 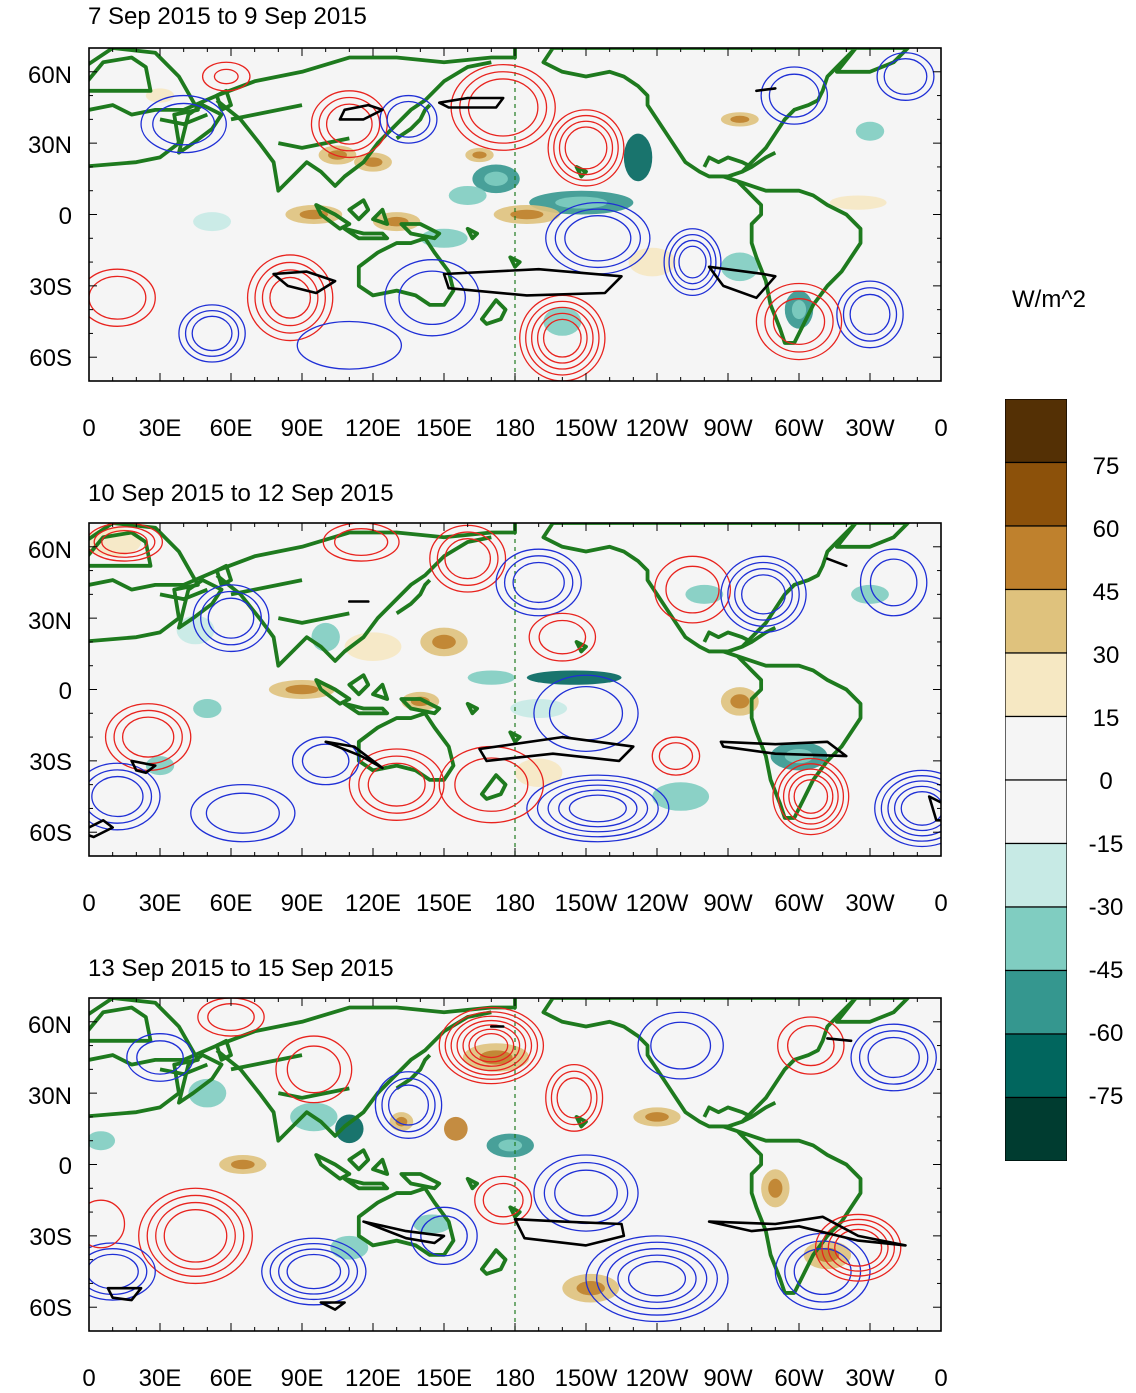 What do you see at coordinates (444, 428) in the screenshot?
I see `lon-label: 150E` at bounding box center [444, 428].